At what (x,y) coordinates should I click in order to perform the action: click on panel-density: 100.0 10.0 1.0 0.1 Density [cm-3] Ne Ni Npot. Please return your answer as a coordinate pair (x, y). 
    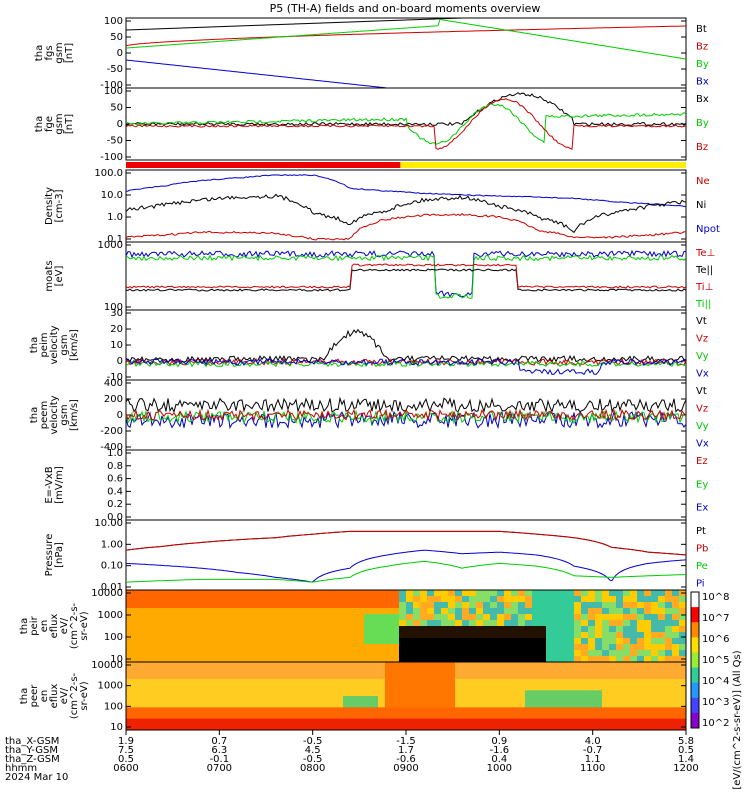
    Looking at the image, I should click on (382, 206).